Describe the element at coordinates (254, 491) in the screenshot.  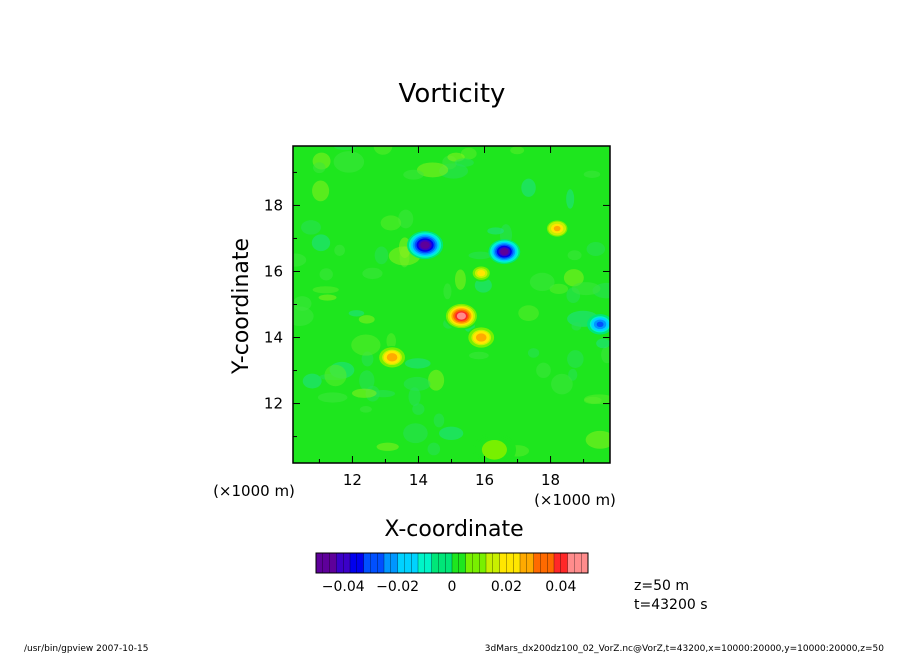
I see `y-scale-label: (×1000 m)` at that location.